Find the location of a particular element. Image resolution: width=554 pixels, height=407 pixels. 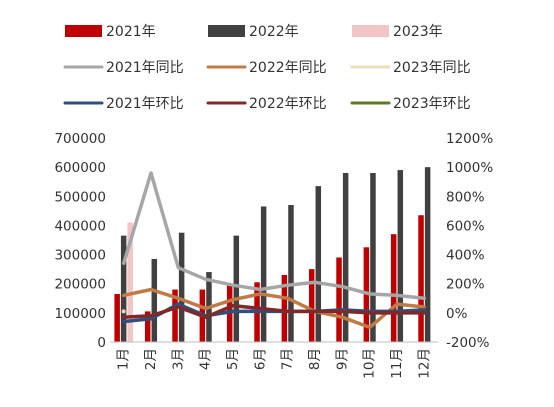

x-tick-label-6月: 6月 is located at coordinates (260, 359).